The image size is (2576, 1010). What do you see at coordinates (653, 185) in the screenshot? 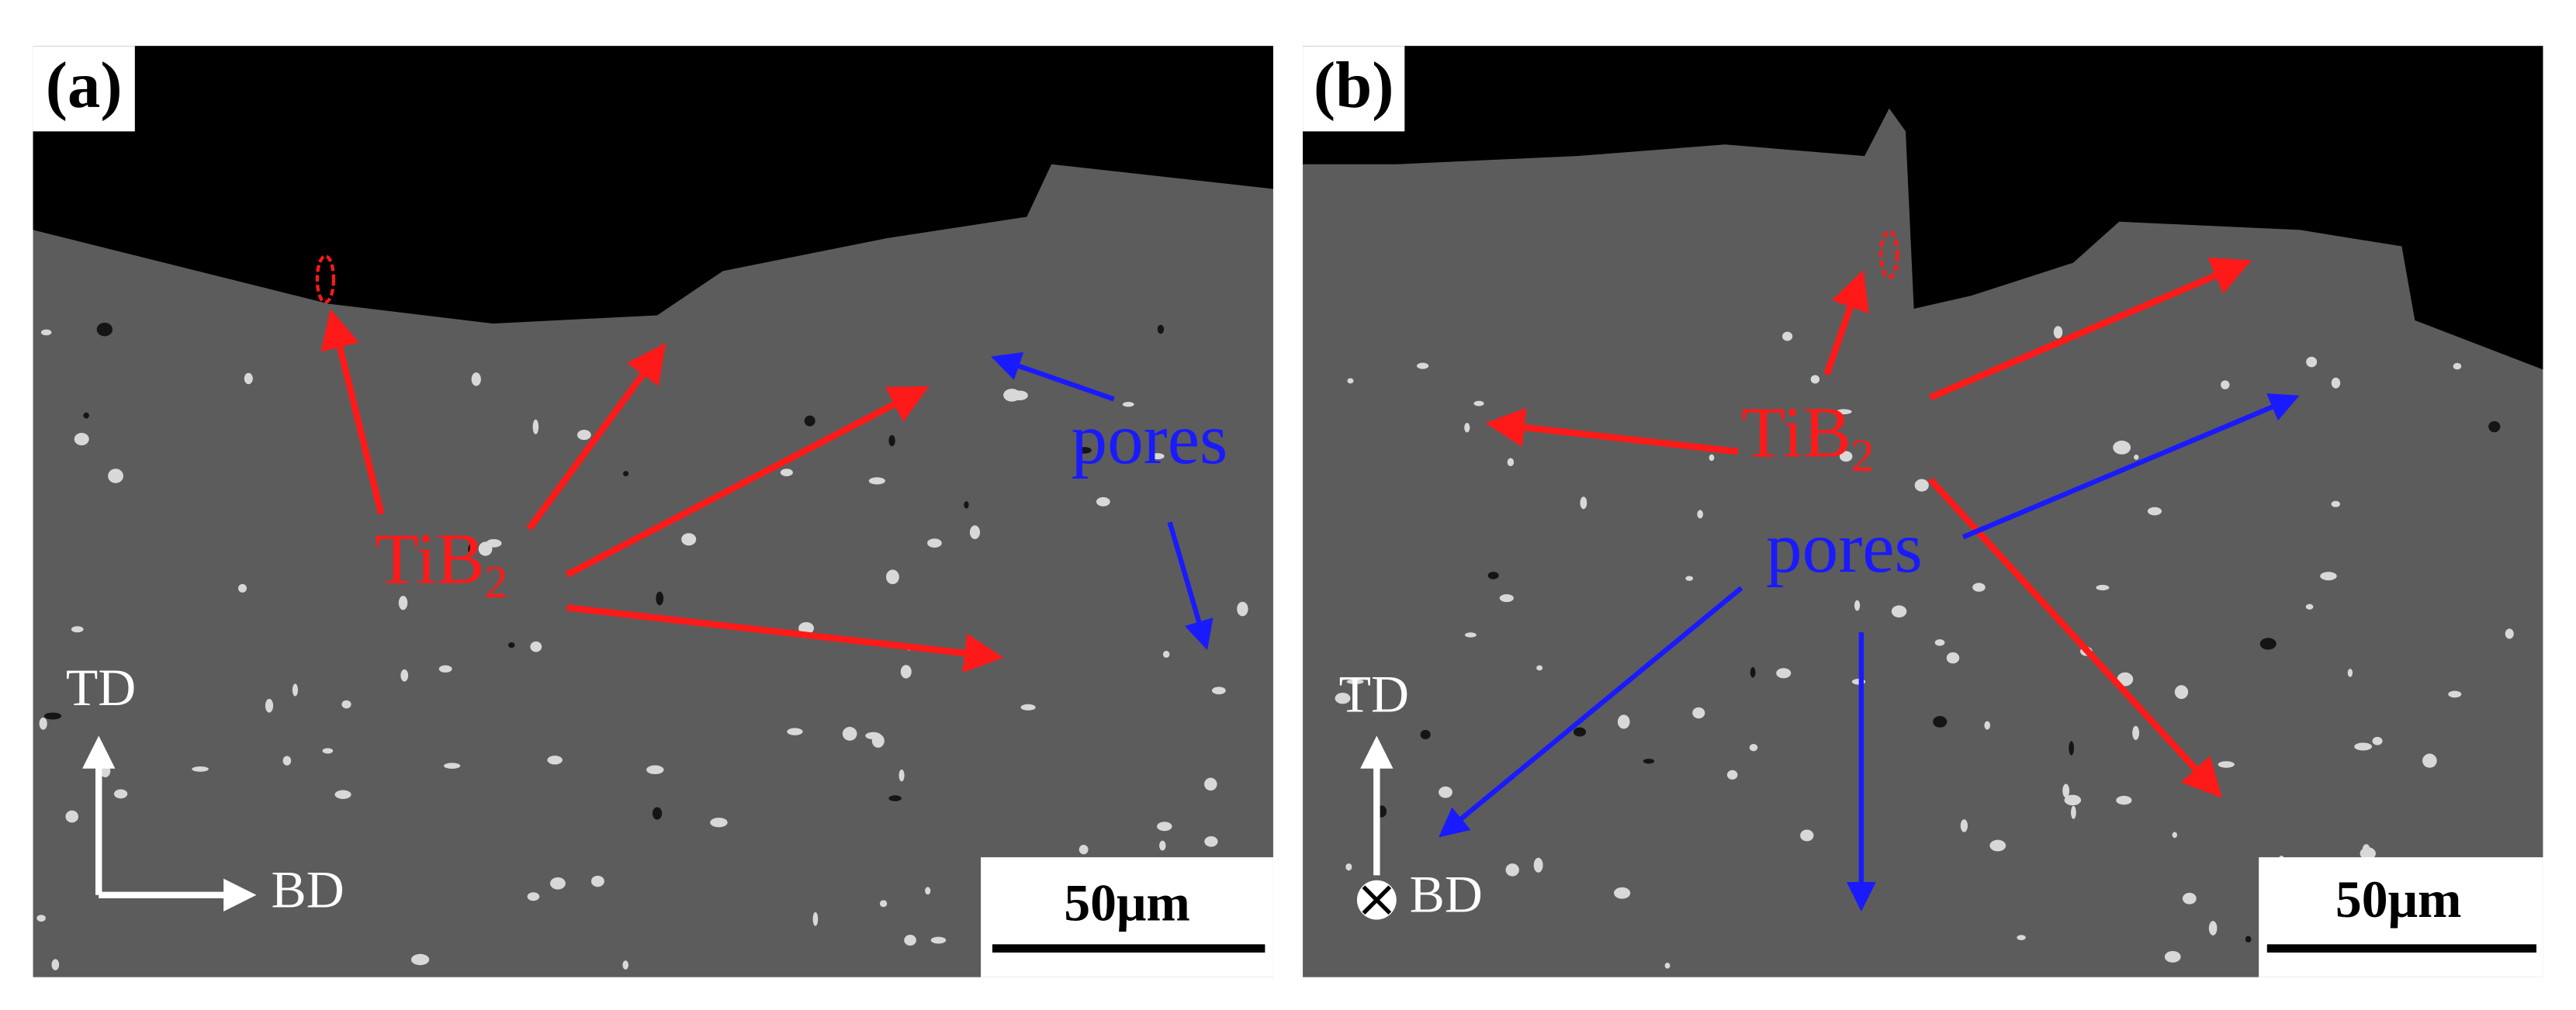
I see `background-region` at bounding box center [653, 185].